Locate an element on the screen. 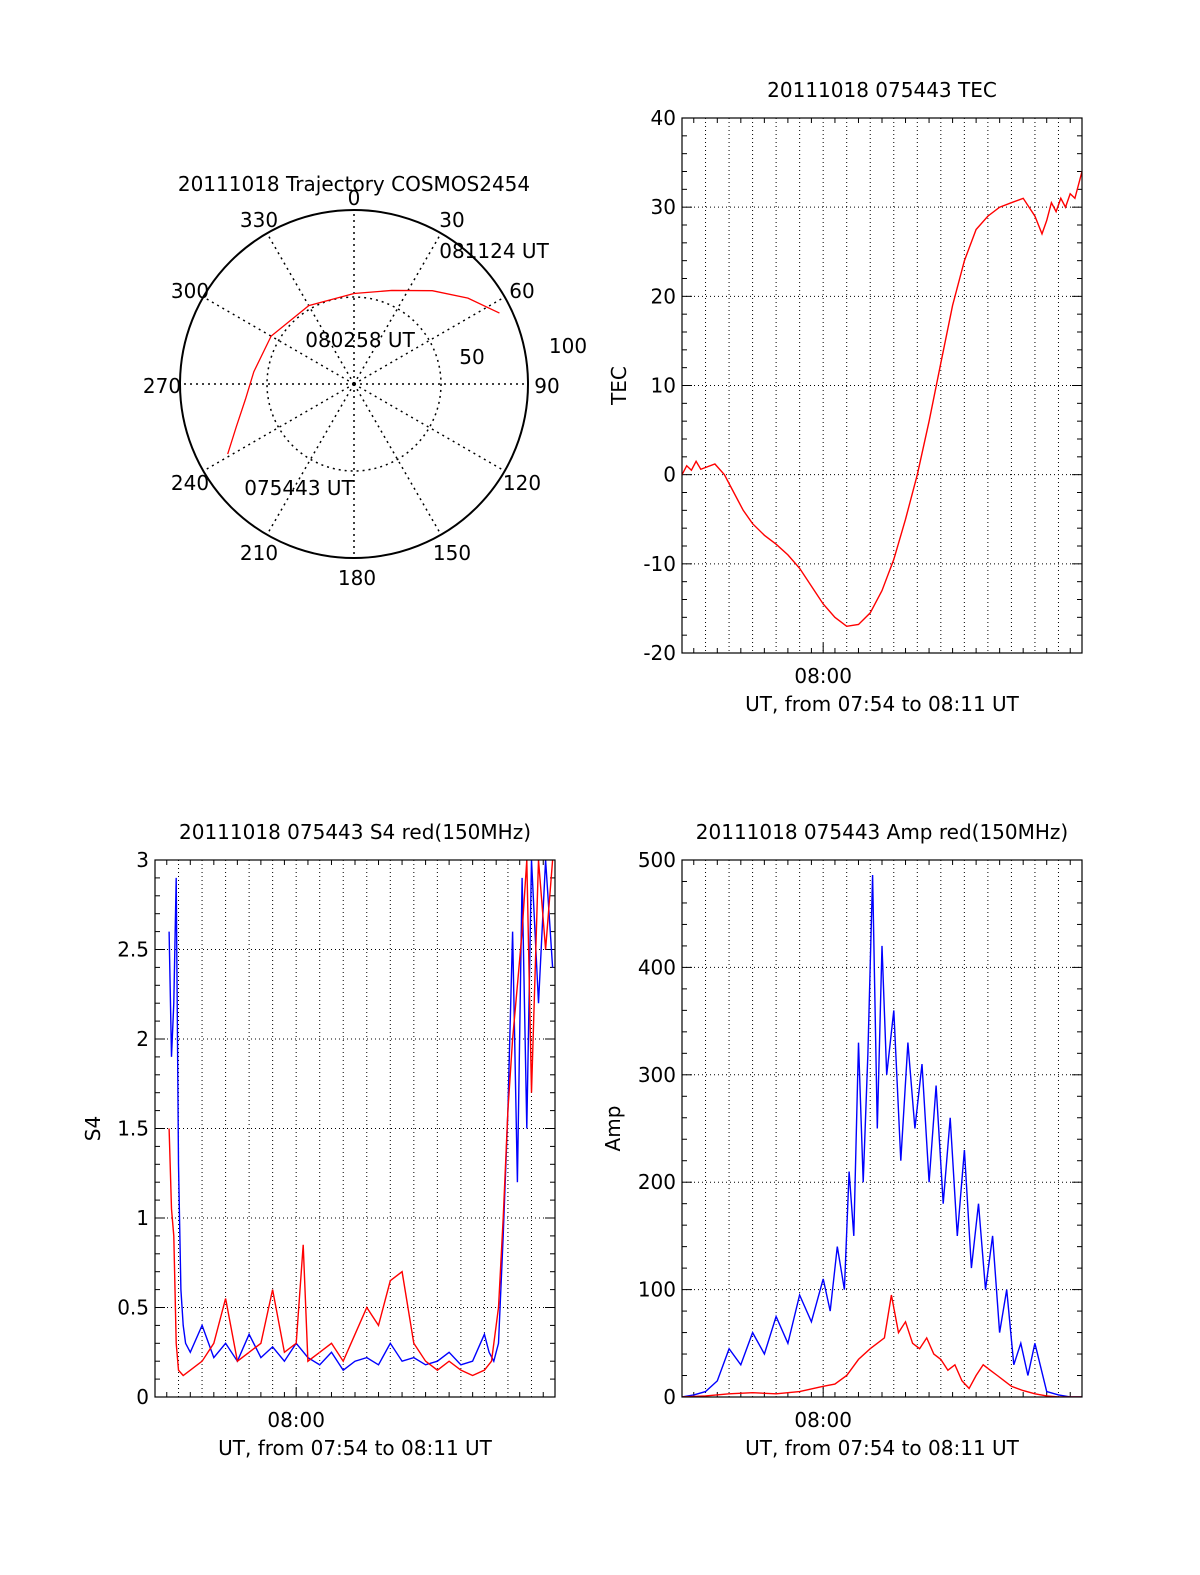 The image size is (1200, 1575). y-tick-label: 30 is located at coordinates (663, 207).